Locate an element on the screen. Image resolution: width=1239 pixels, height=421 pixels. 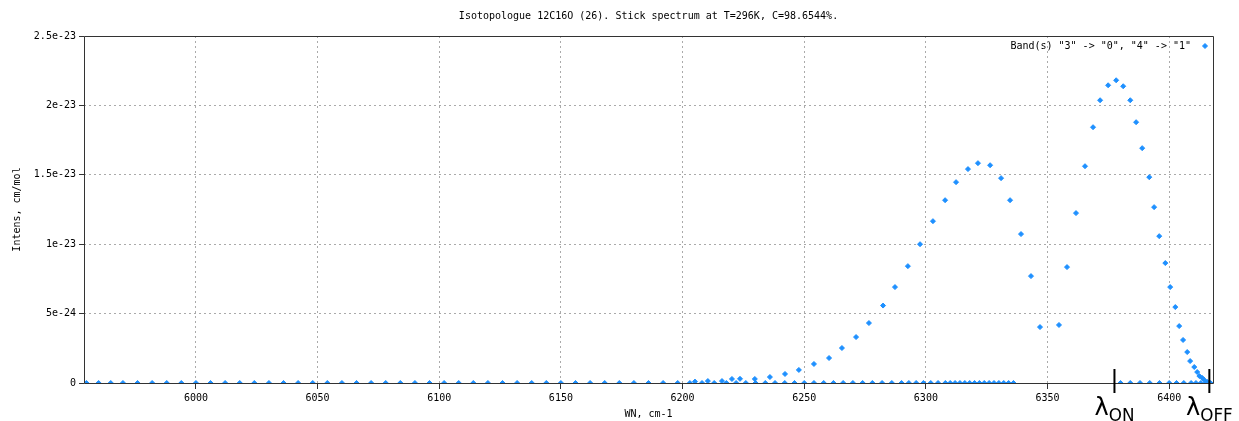
y-tick-label: 1e-23 is located at coordinates (60, 243).